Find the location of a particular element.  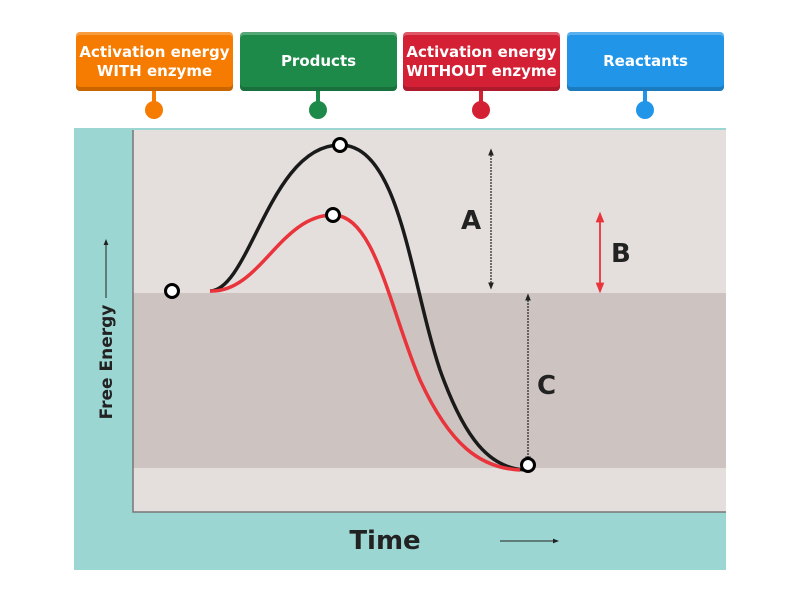

y-axis-label: Free Energy is located at coordinates (107, 362).